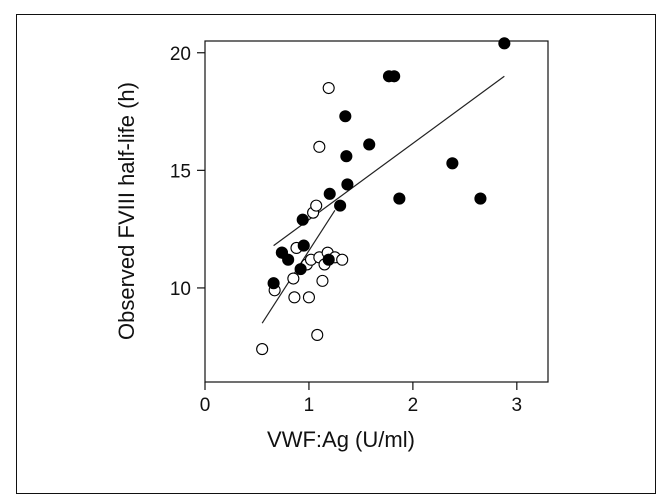  I want to click on x-tick-label: 1, so click(309, 405).